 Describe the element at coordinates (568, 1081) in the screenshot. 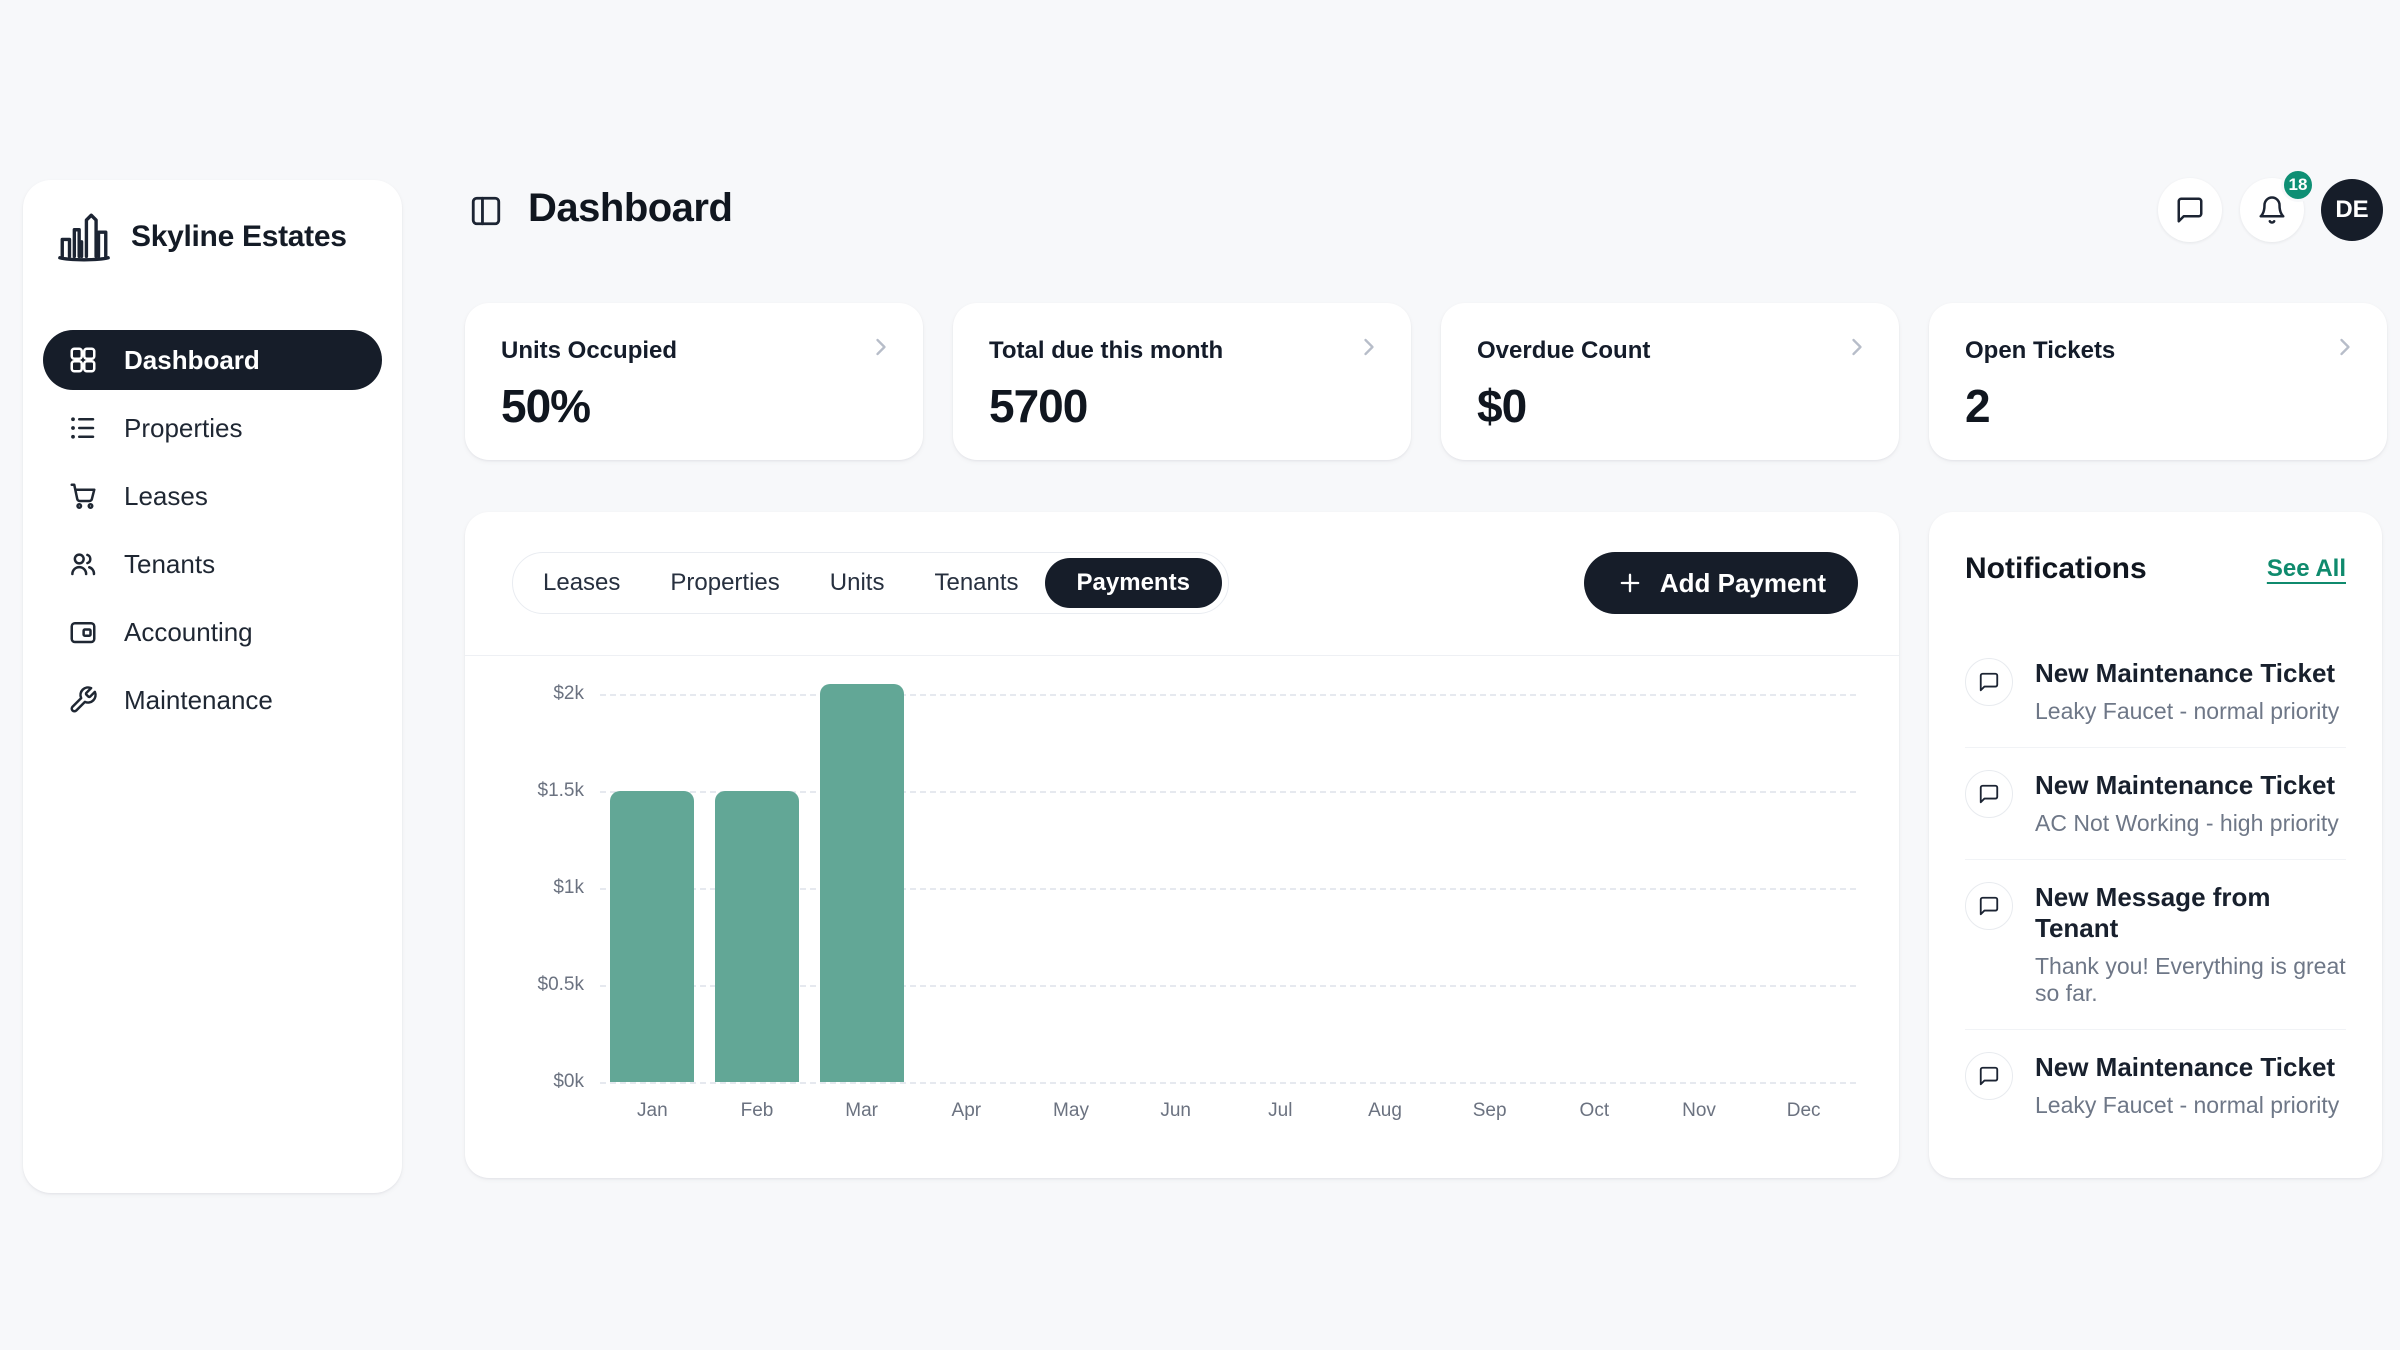

I see `chart-ytick-label: $0k` at that location.